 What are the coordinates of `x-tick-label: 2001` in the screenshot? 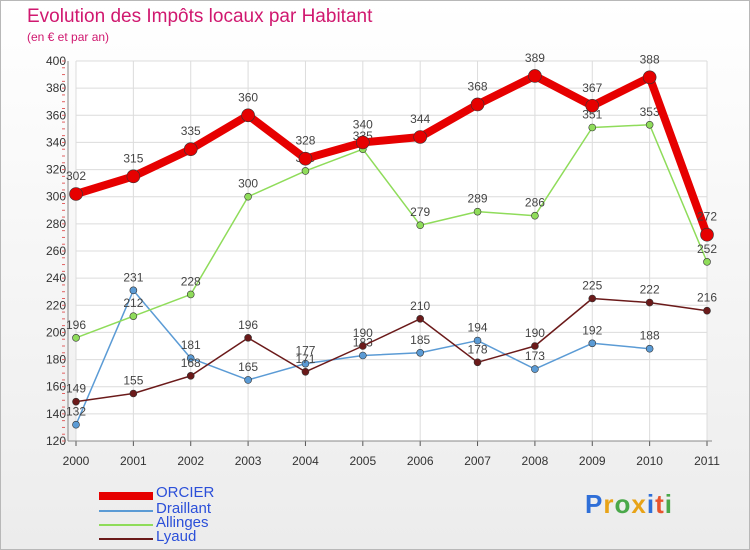 It's located at (133, 461).